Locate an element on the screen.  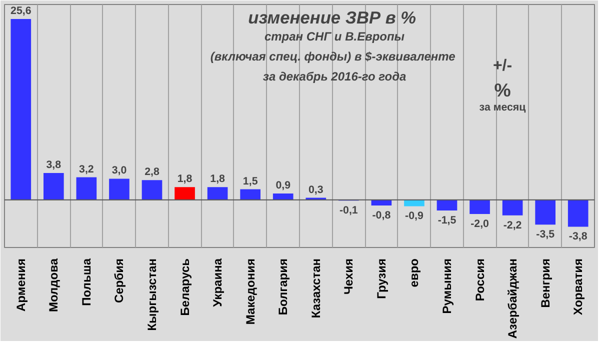
data-label: 3,0 is located at coordinates (119, 170).